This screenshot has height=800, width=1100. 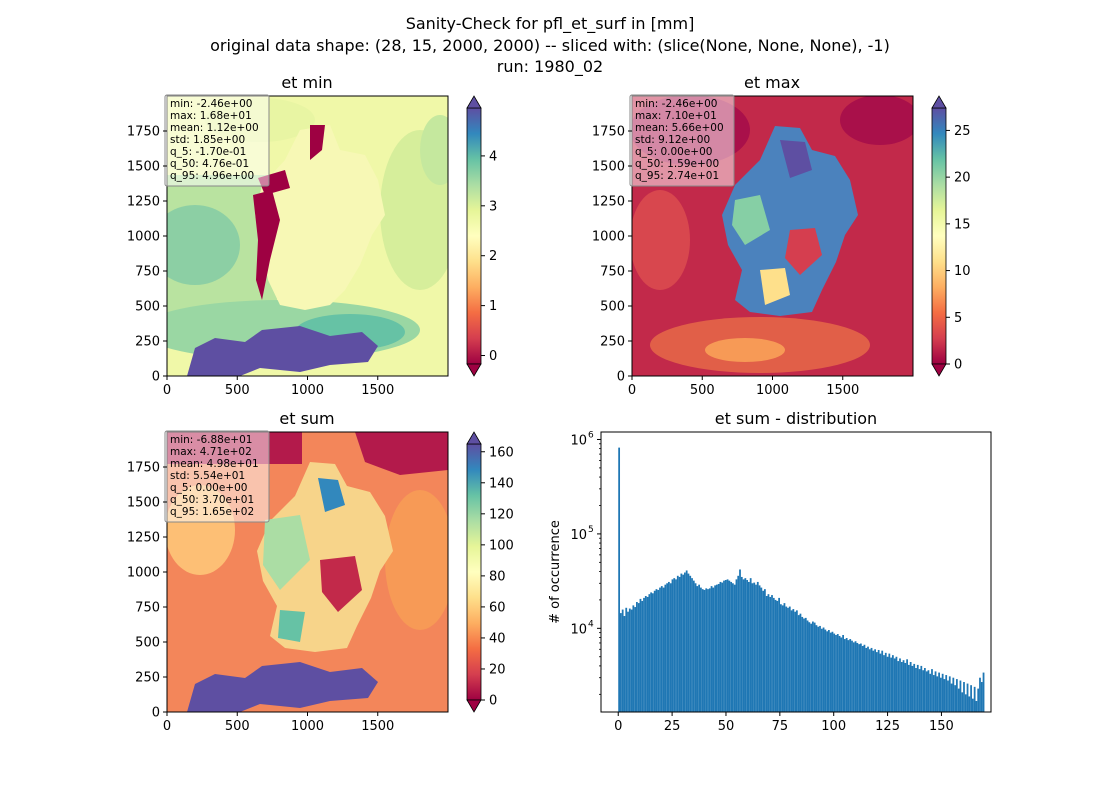 I want to click on y-tick-label: 1750, so click(x=143, y=468).